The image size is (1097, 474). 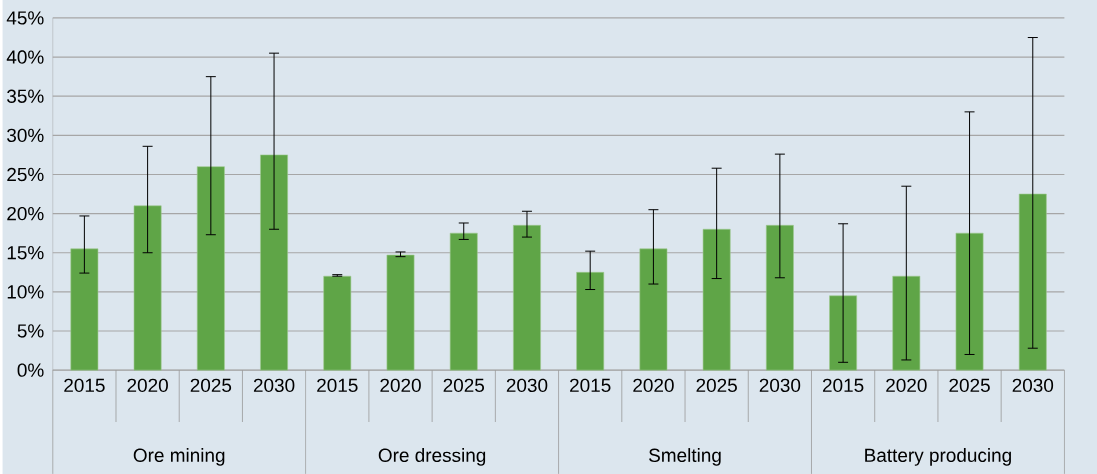 What do you see at coordinates (25, 135) in the screenshot?
I see `y-tick-label: 30%` at bounding box center [25, 135].